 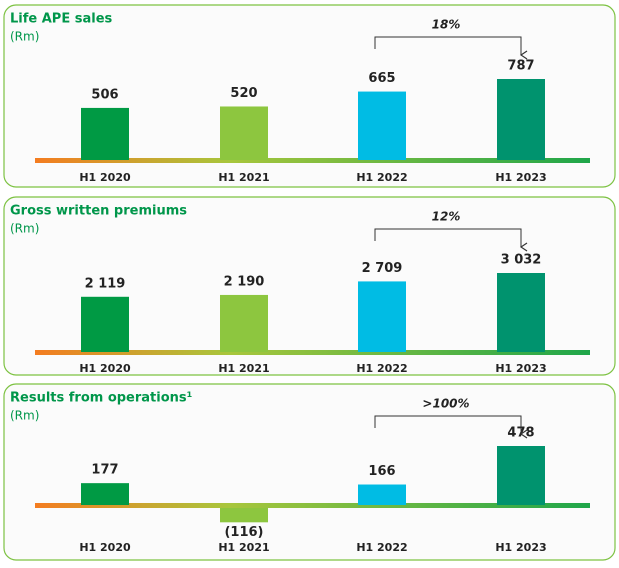 What do you see at coordinates (61, 19) in the screenshot?
I see `panel-title: Life APE sales` at bounding box center [61, 19].